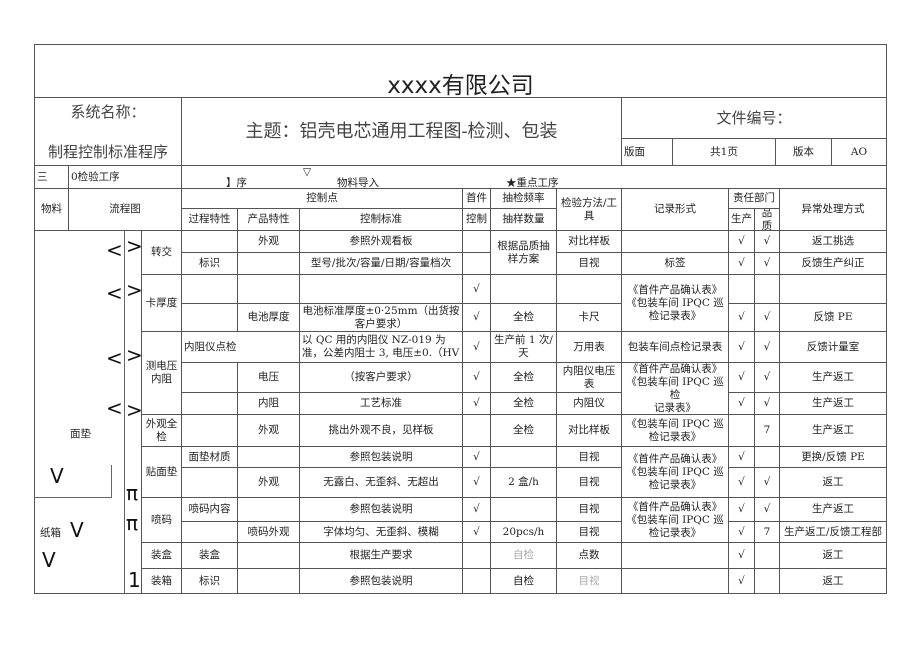 This screenshot has height=651, width=920. I want to click on product-characteristic: 内阻, so click(268, 403).